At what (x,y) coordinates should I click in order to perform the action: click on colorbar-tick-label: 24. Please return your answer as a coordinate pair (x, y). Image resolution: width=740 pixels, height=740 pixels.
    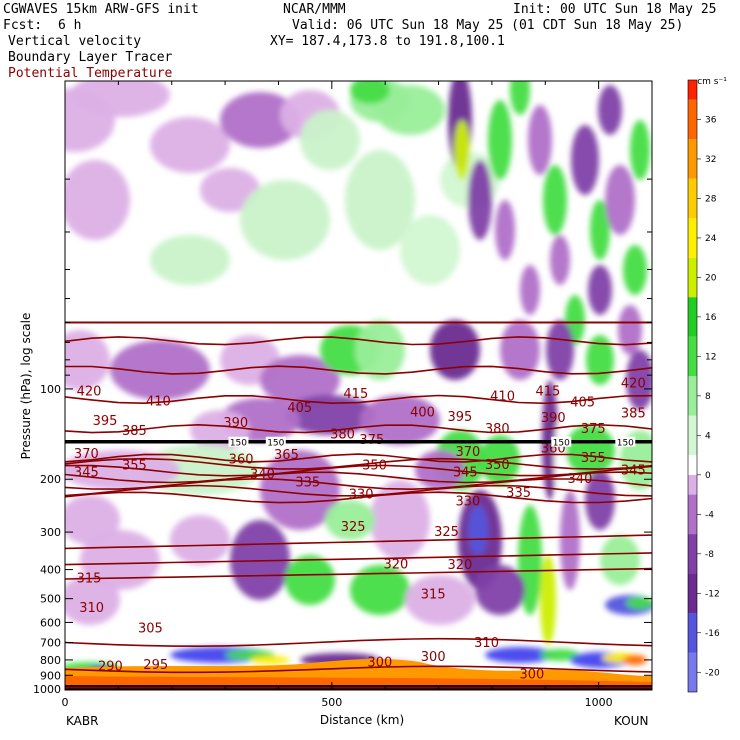
    Looking at the image, I should click on (711, 239).